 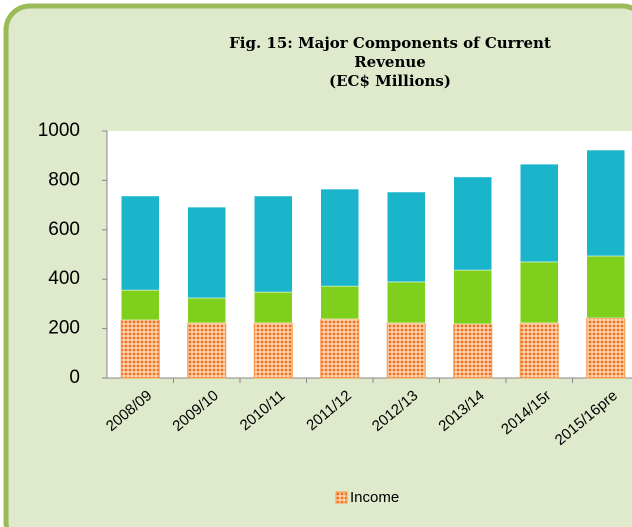 I want to click on y-tick-label: 1000, so click(x=59, y=130).